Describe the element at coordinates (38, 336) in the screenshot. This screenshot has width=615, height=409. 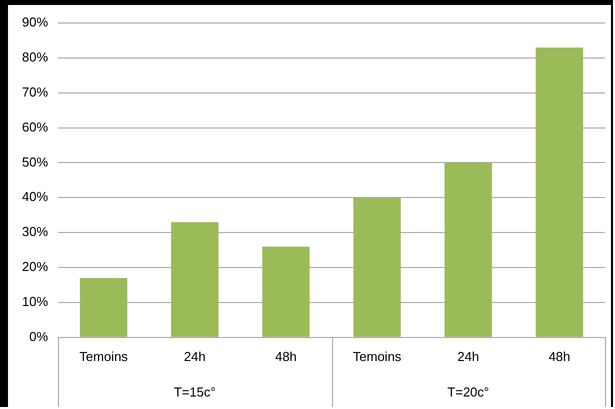
I see `y-tick-label: 0%` at that location.